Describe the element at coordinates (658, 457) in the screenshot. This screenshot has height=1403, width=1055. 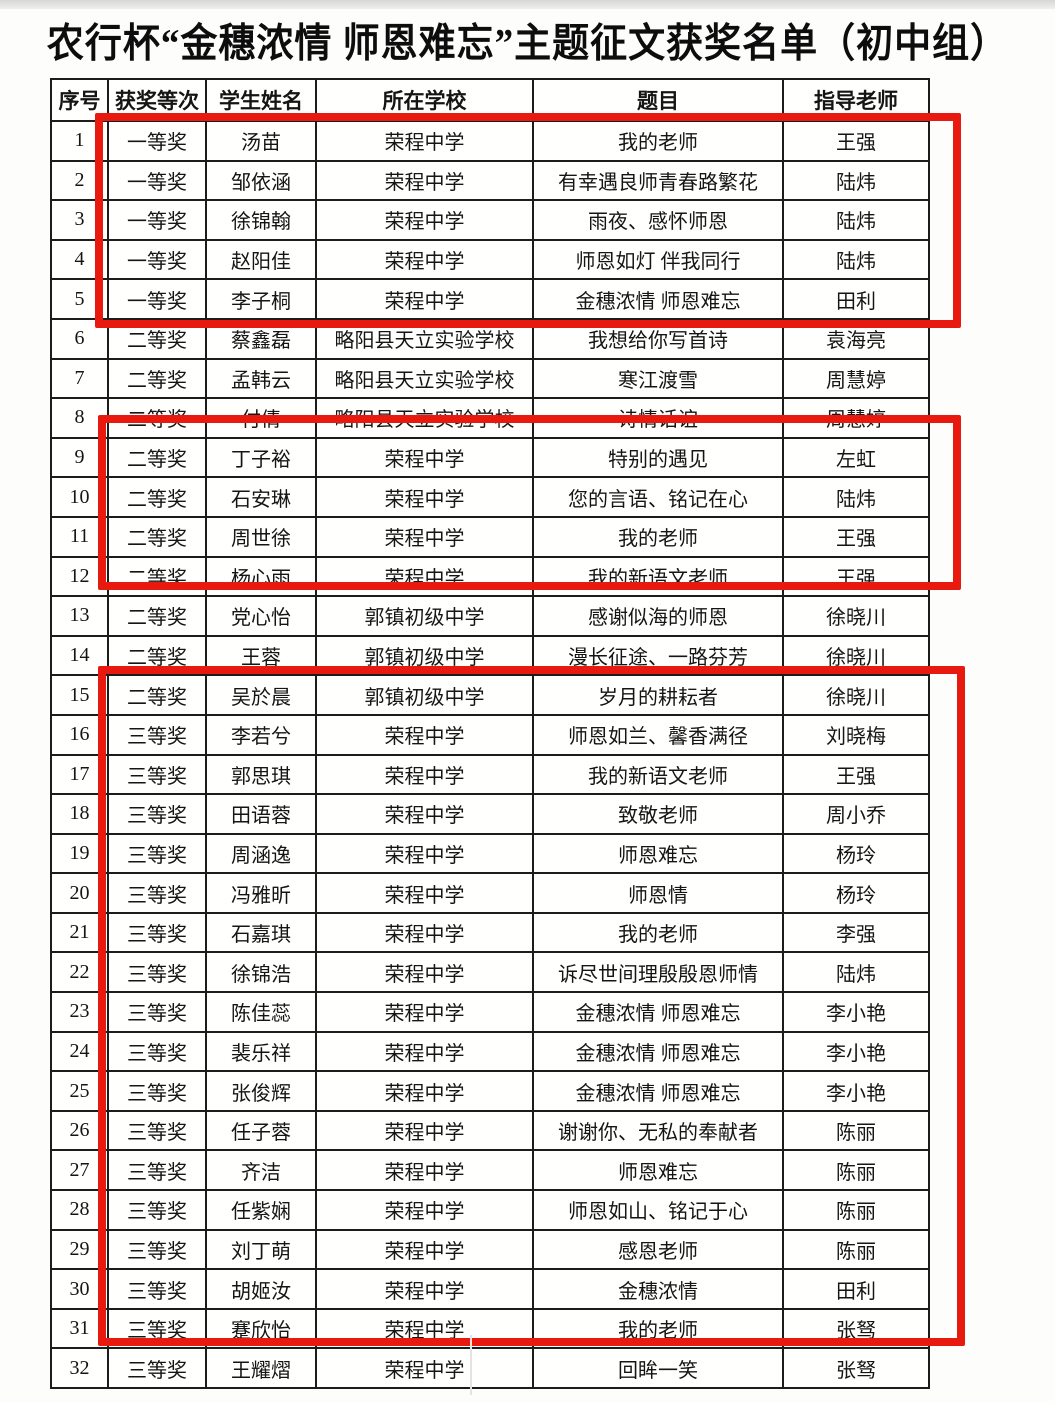
I see `cell-title: 特别的遇见` at that location.